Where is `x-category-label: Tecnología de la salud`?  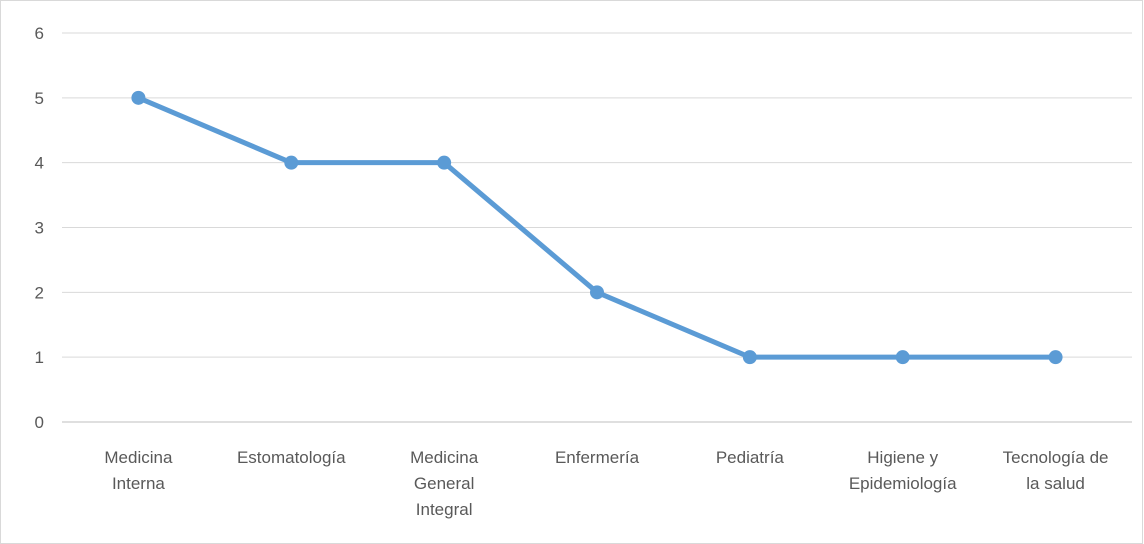 x-category-label: Tecnología de la salud is located at coordinates (1056, 470).